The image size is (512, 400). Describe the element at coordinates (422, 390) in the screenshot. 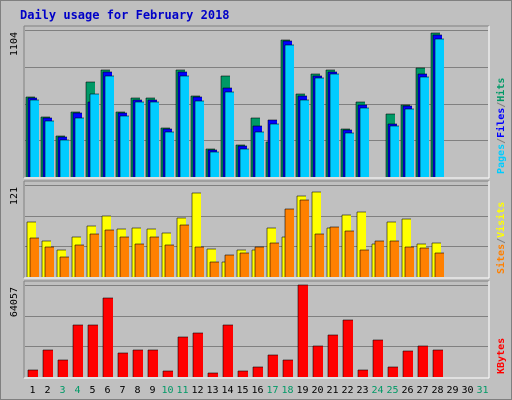

I see `x-tick-label-day-27: 27` at that location.